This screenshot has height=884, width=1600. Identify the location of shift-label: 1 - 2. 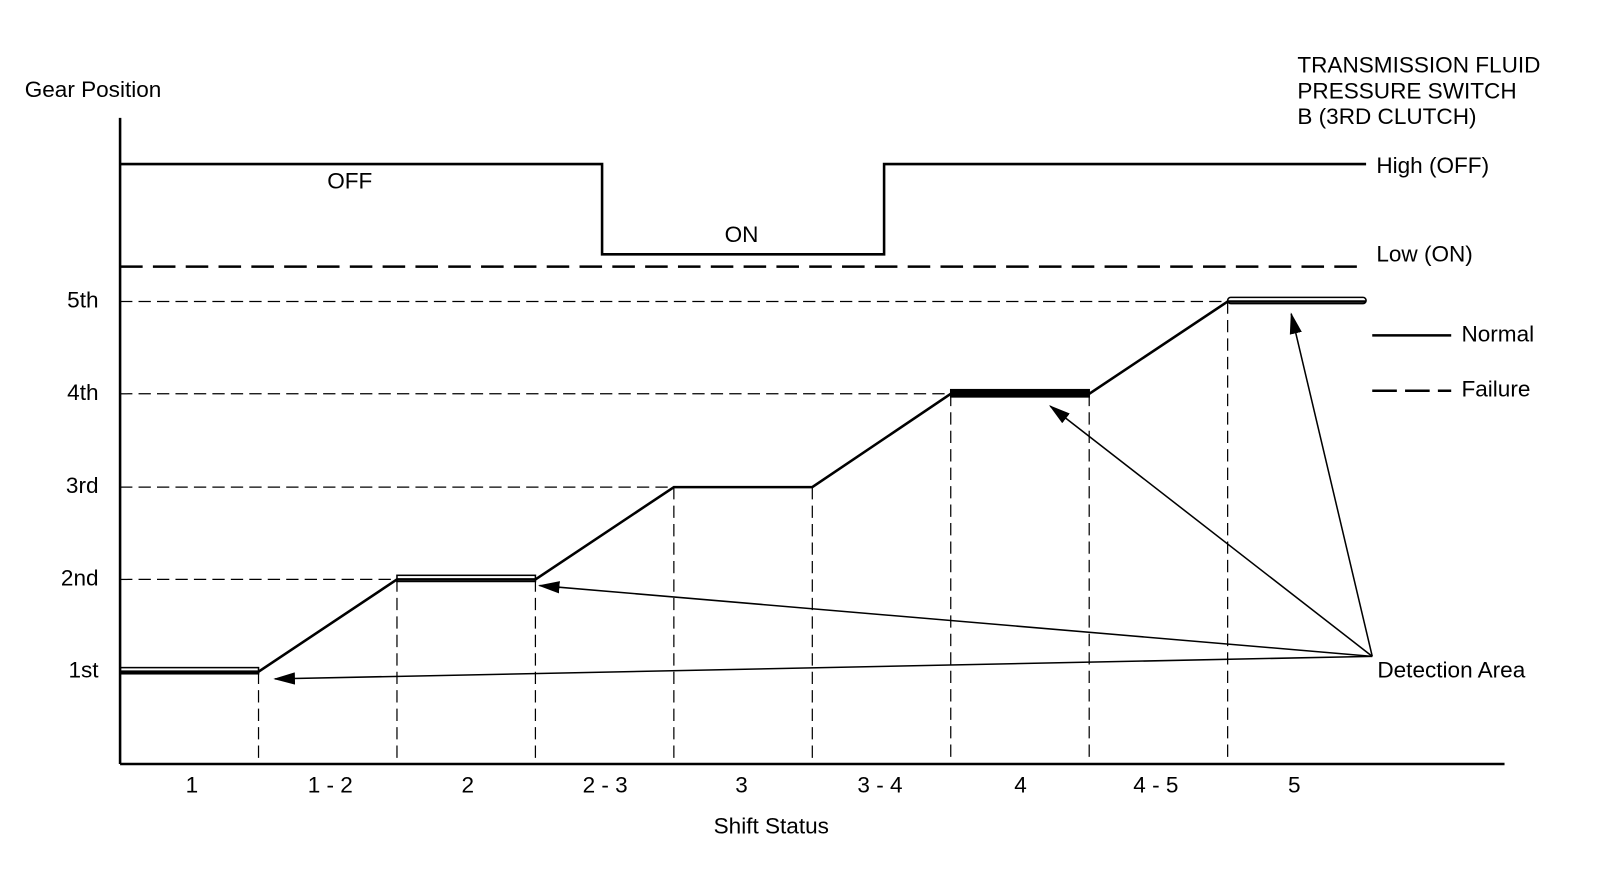
(330, 785).